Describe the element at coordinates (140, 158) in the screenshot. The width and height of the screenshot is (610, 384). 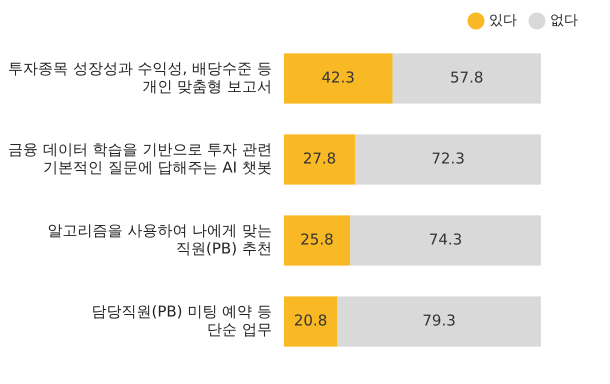
I see `y-tick-label: 금융 데이터 학습을 기반으로 투자 관련 기본적인 질문에 답해주는 AI 챗봇` at that location.